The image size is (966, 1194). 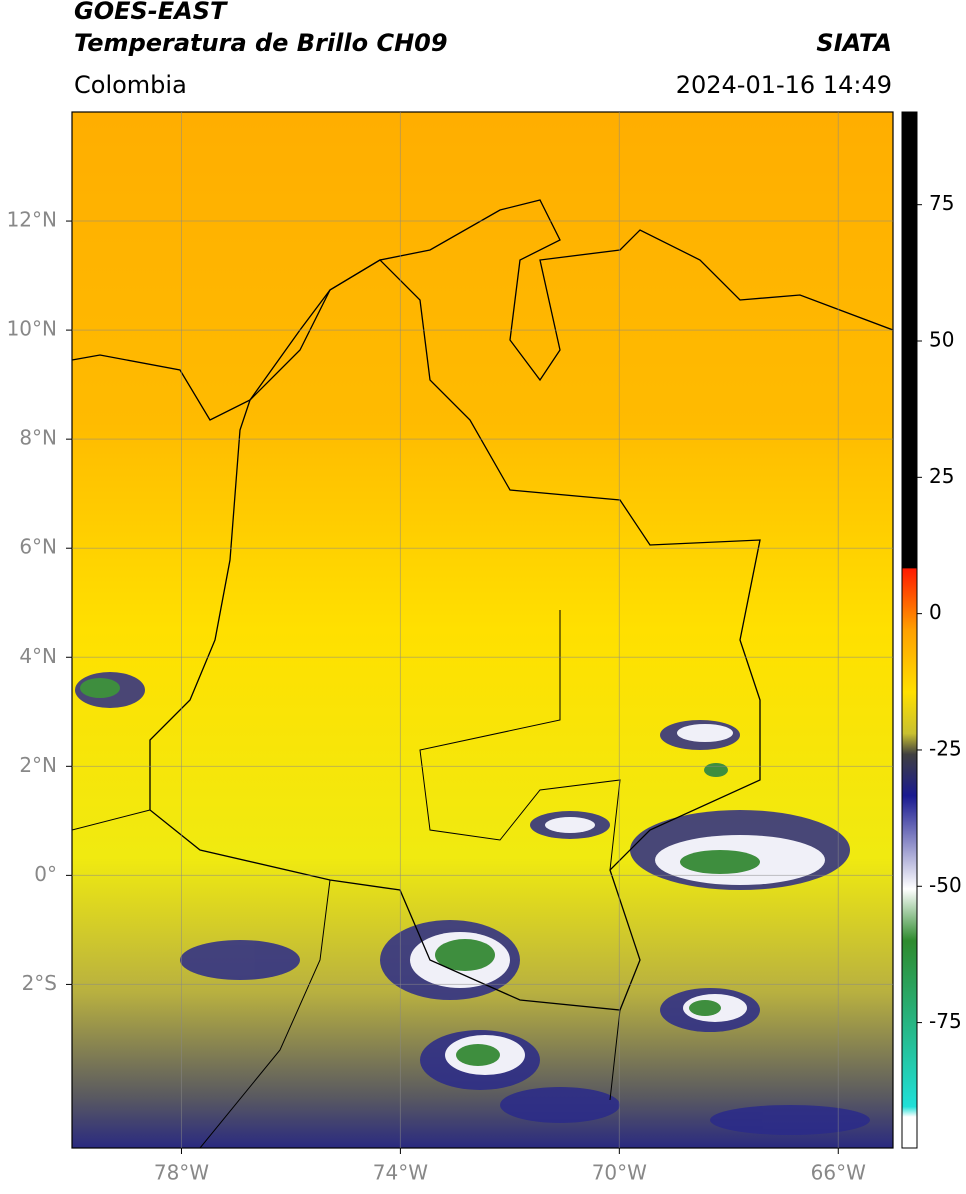 What do you see at coordinates (838, 1173) in the screenshot?
I see `x-tick-label: 66°W` at bounding box center [838, 1173].